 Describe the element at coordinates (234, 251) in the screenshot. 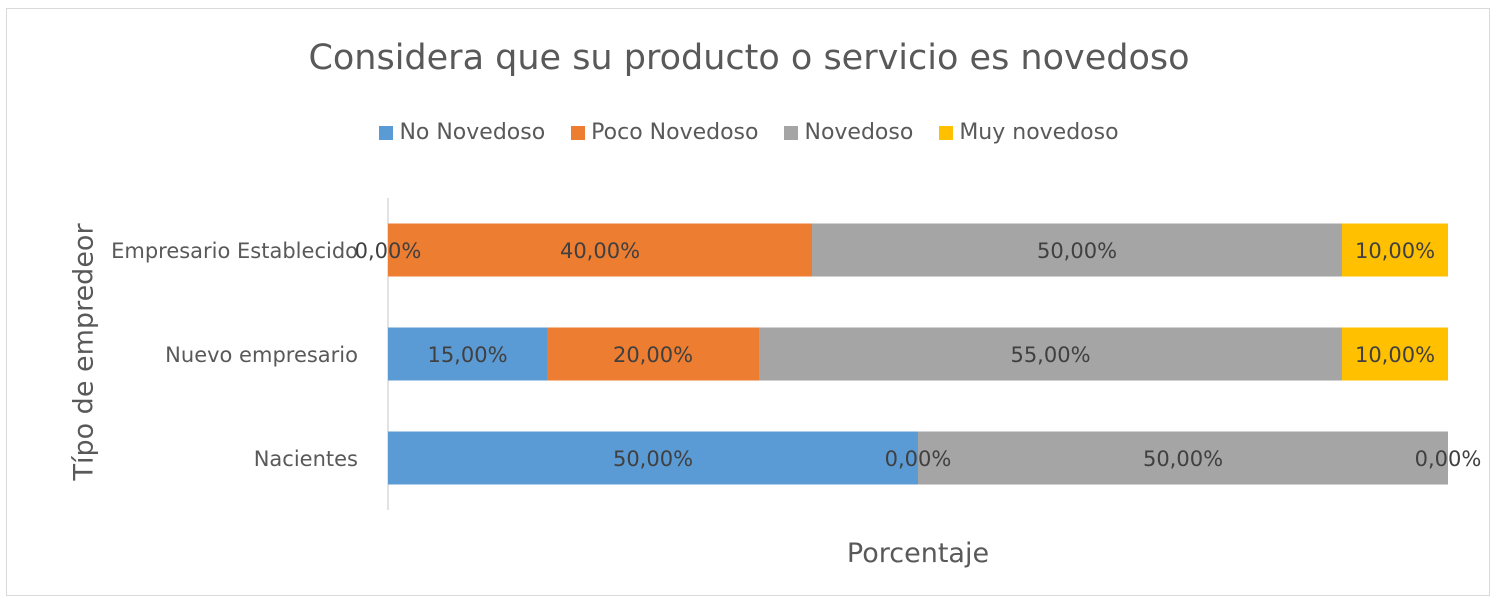

I see `category-label: Empresario Establecido` at that location.